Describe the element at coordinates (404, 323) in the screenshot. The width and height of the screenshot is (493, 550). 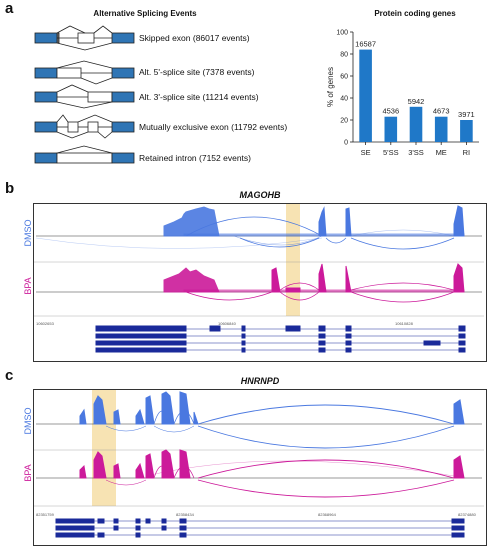
I see `coord-b-3: 10610828` at that location.